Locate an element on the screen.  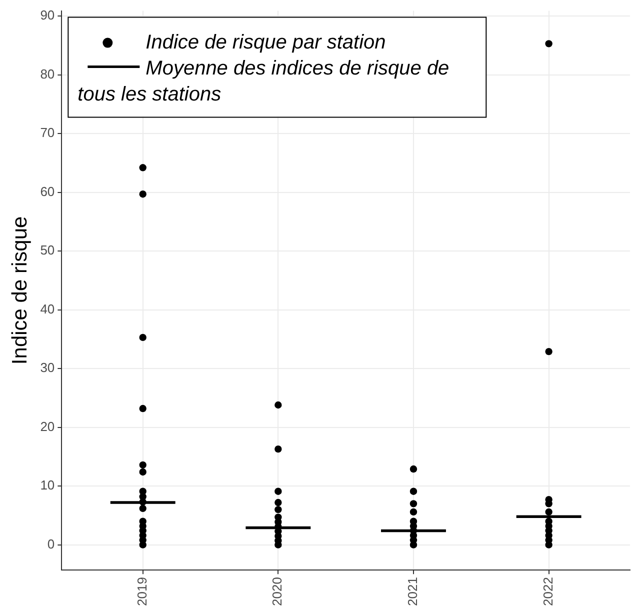
y-tick-label: 60 is located at coordinates (47, 191).